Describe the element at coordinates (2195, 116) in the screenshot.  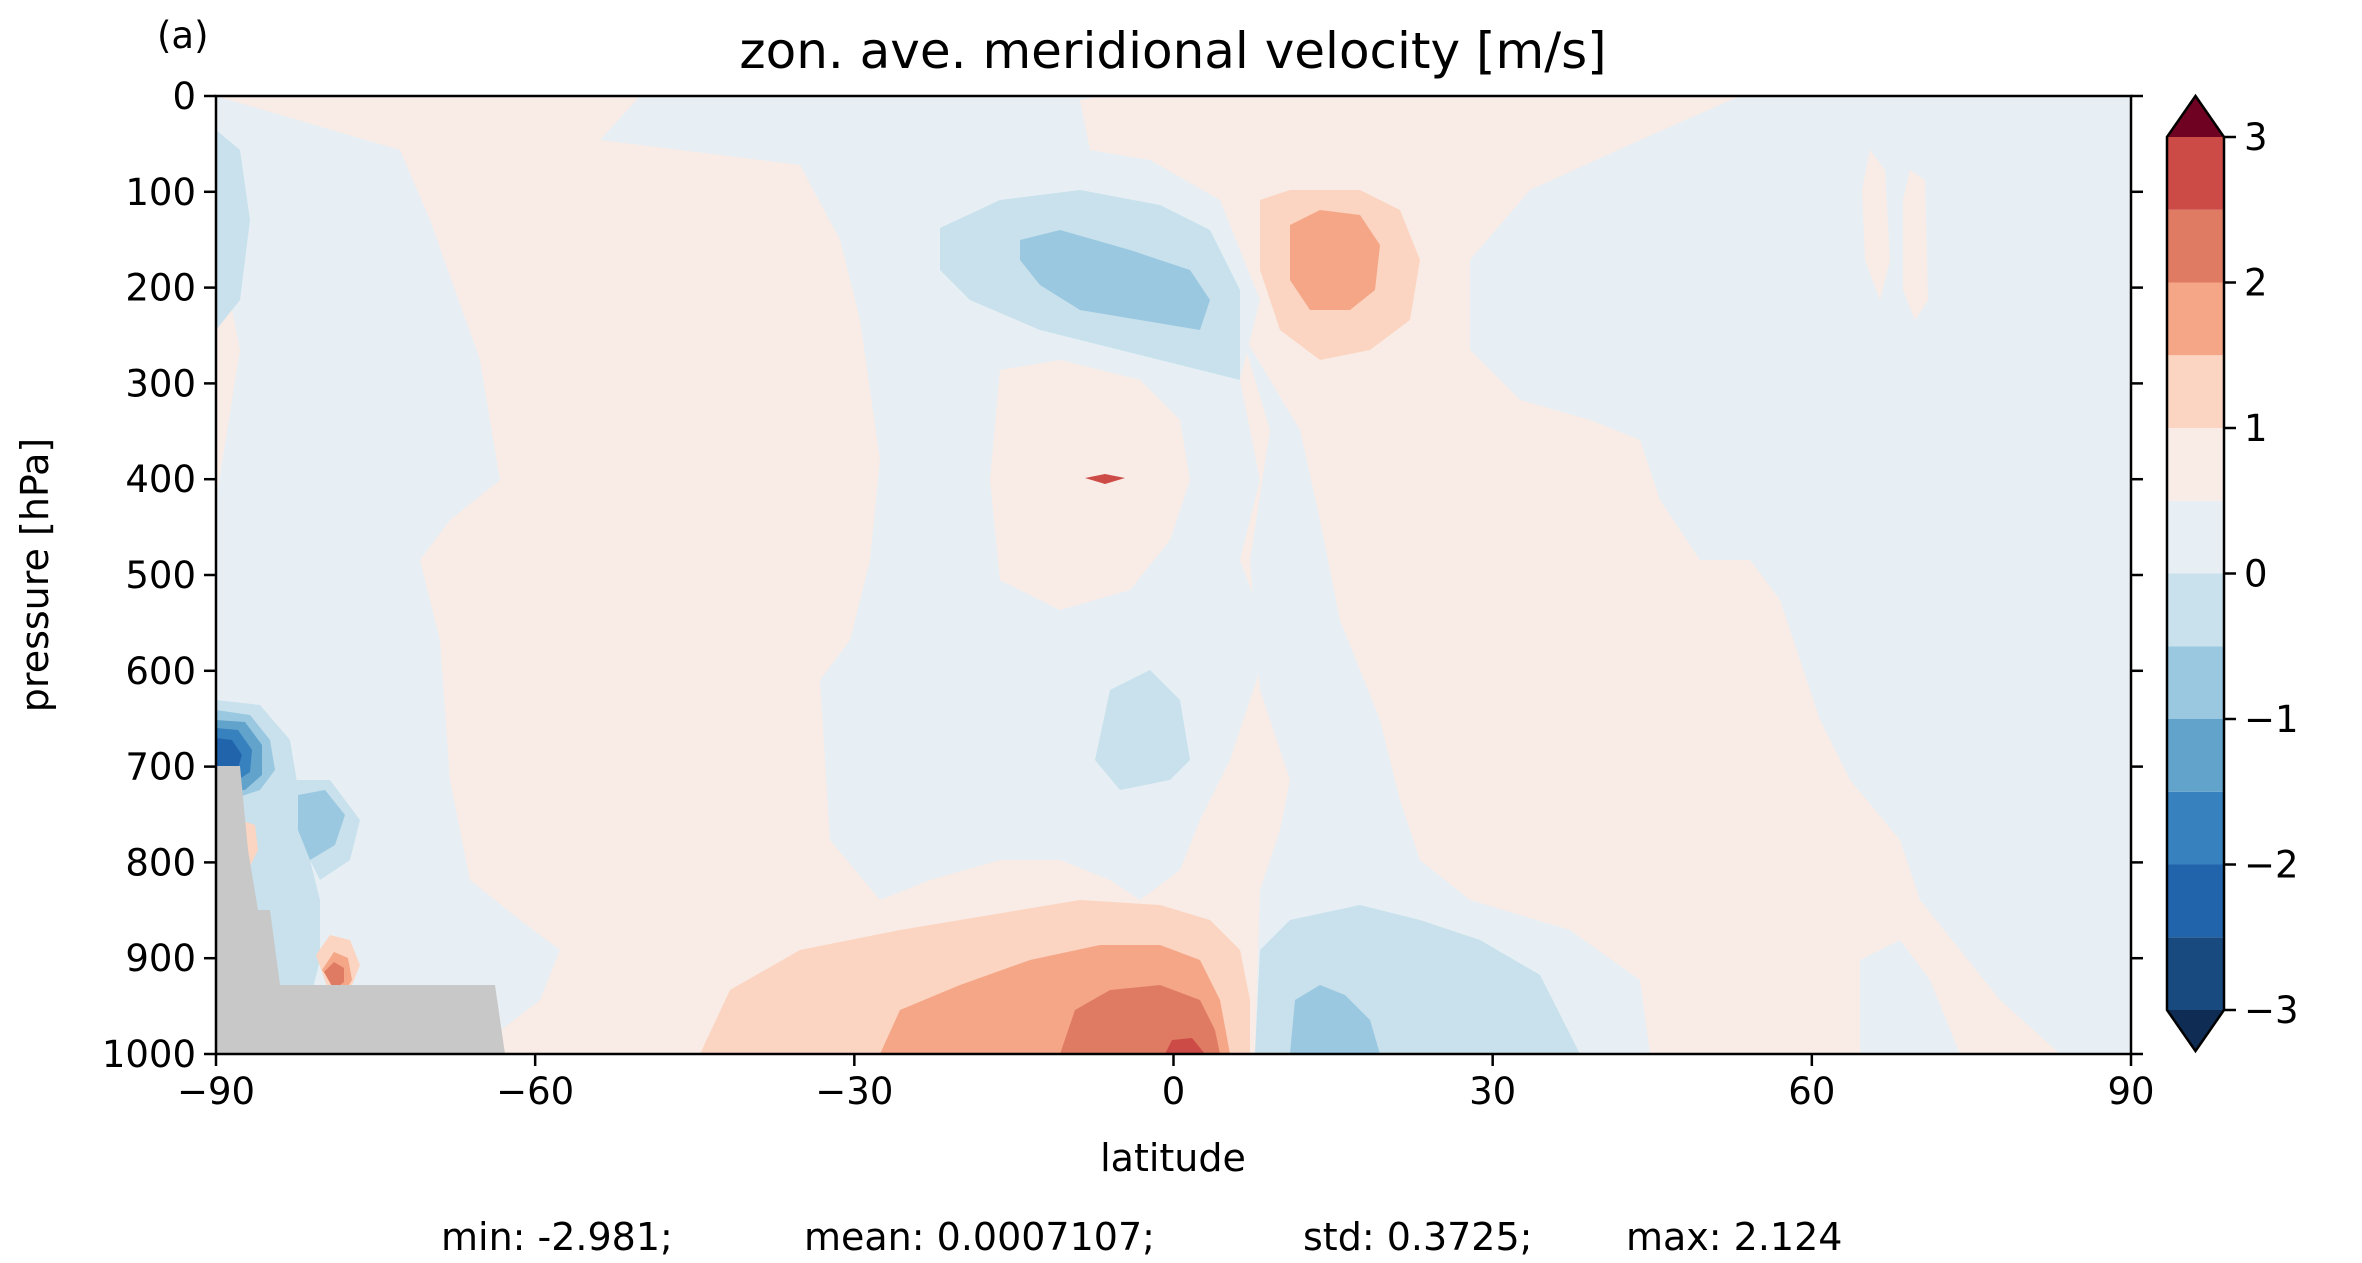
I see `colorbar-over-extension` at that location.